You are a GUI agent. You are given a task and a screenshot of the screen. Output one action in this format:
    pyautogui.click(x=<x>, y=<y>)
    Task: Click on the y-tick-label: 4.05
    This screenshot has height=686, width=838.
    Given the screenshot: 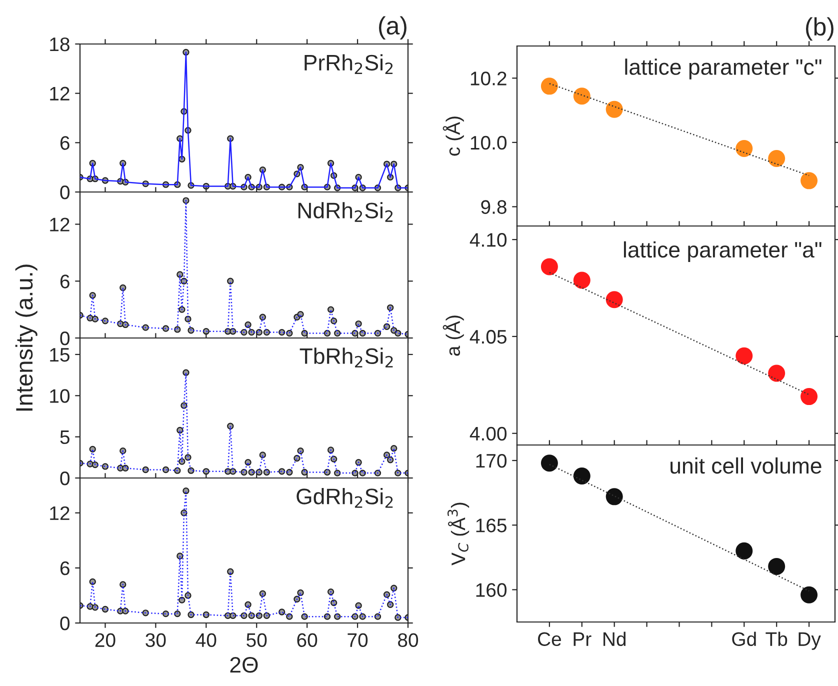 What is the action you would take?
    pyautogui.click(x=488, y=337)
    